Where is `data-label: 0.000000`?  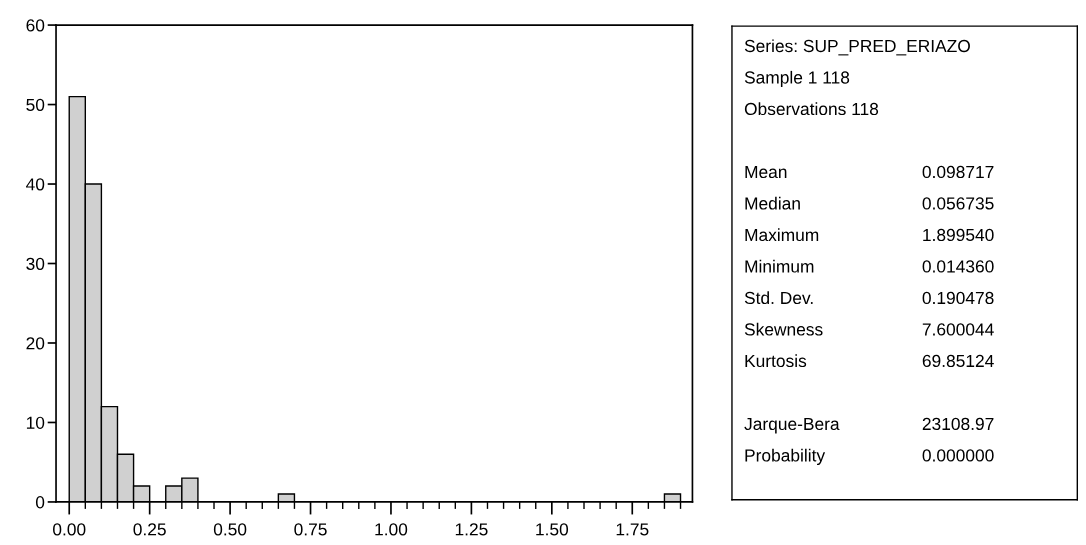 data-label: 0.000000 is located at coordinates (958, 455).